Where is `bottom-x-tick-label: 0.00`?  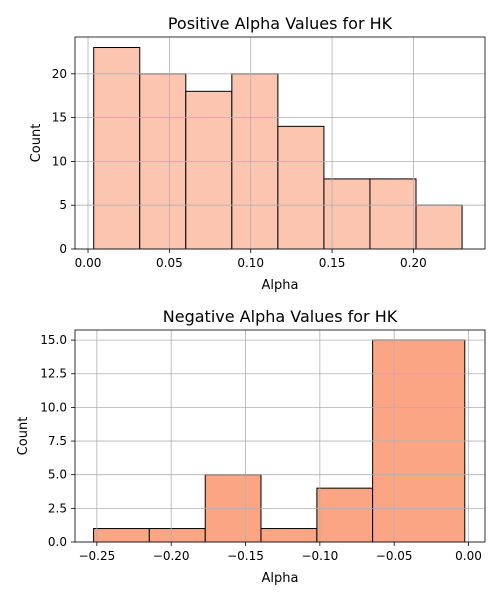 bottom-x-tick-label: 0.00 is located at coordinates (468, 556).